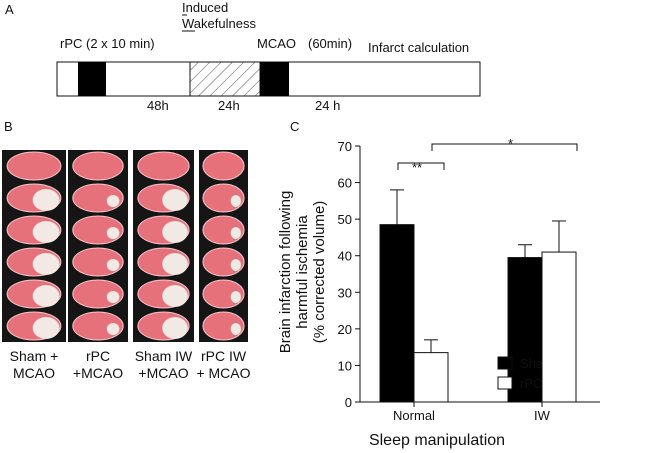 The image size is (670, 453). Describe the element at coordinates (276, 43) in the screenshot. I see `mcao-label: MCAO` at that location.